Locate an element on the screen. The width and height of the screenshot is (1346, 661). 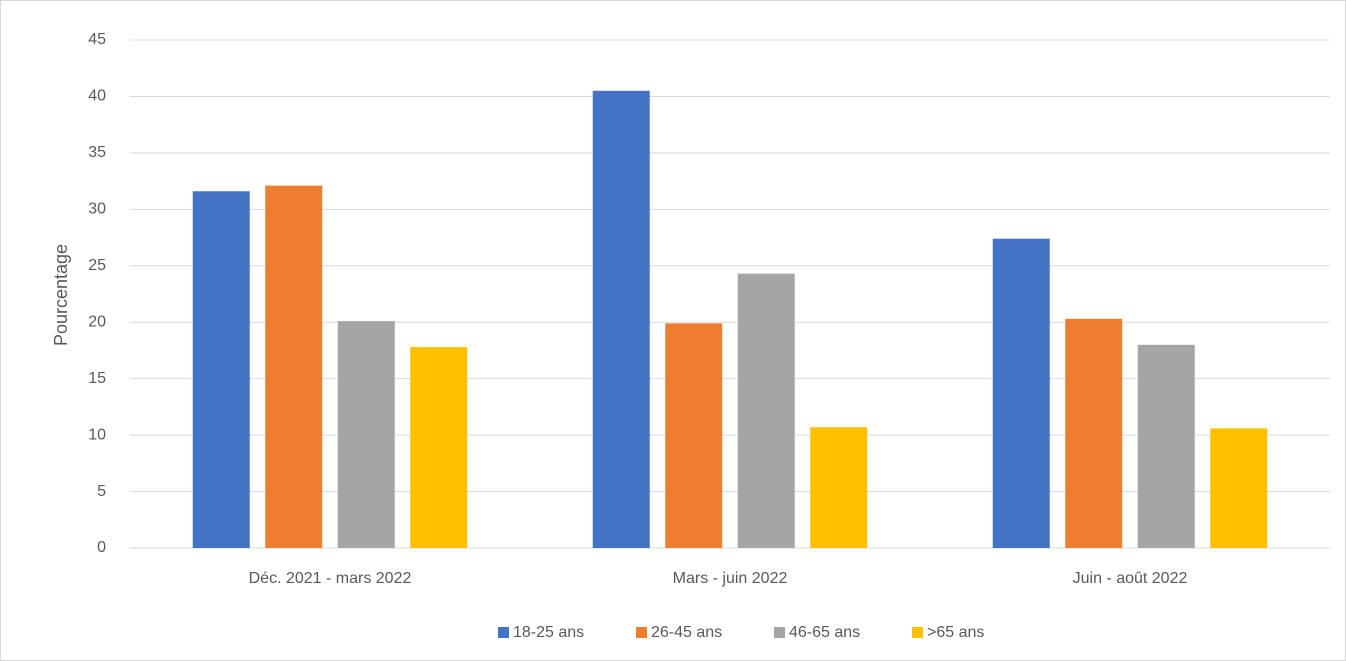
y-tick-label: 5 is located at coordinates (101, 491).